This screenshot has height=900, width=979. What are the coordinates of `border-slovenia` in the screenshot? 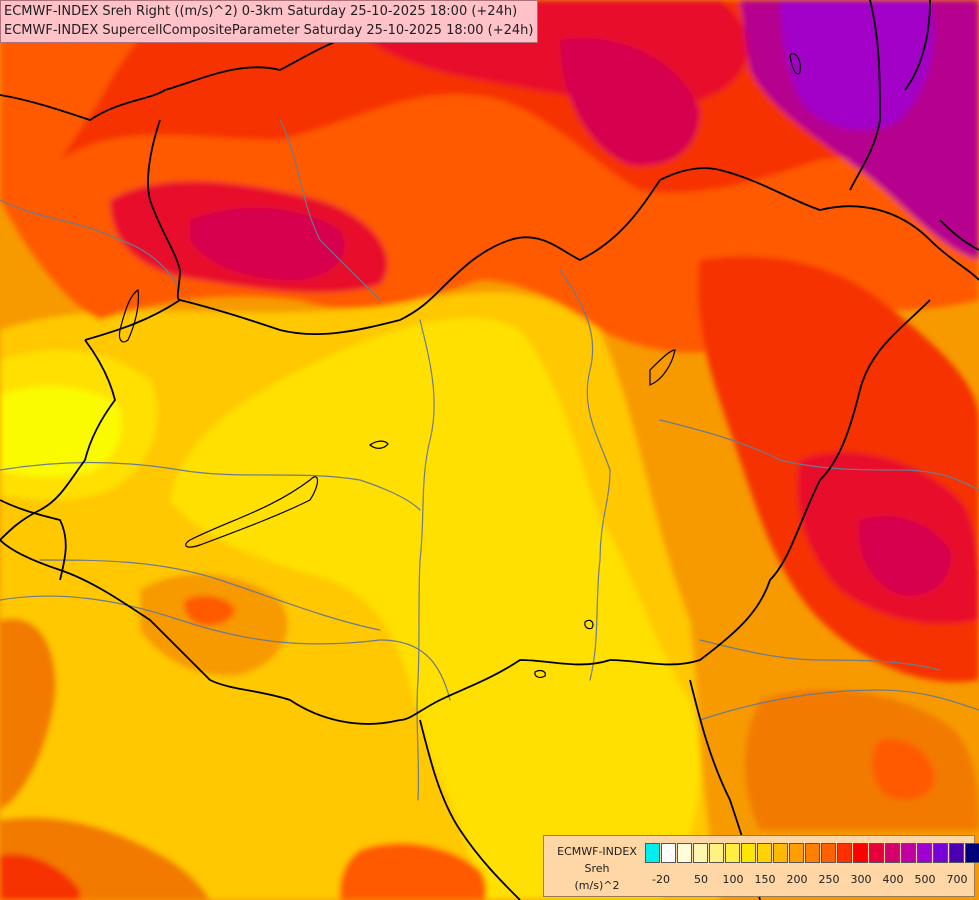 It's located at (33, 540).